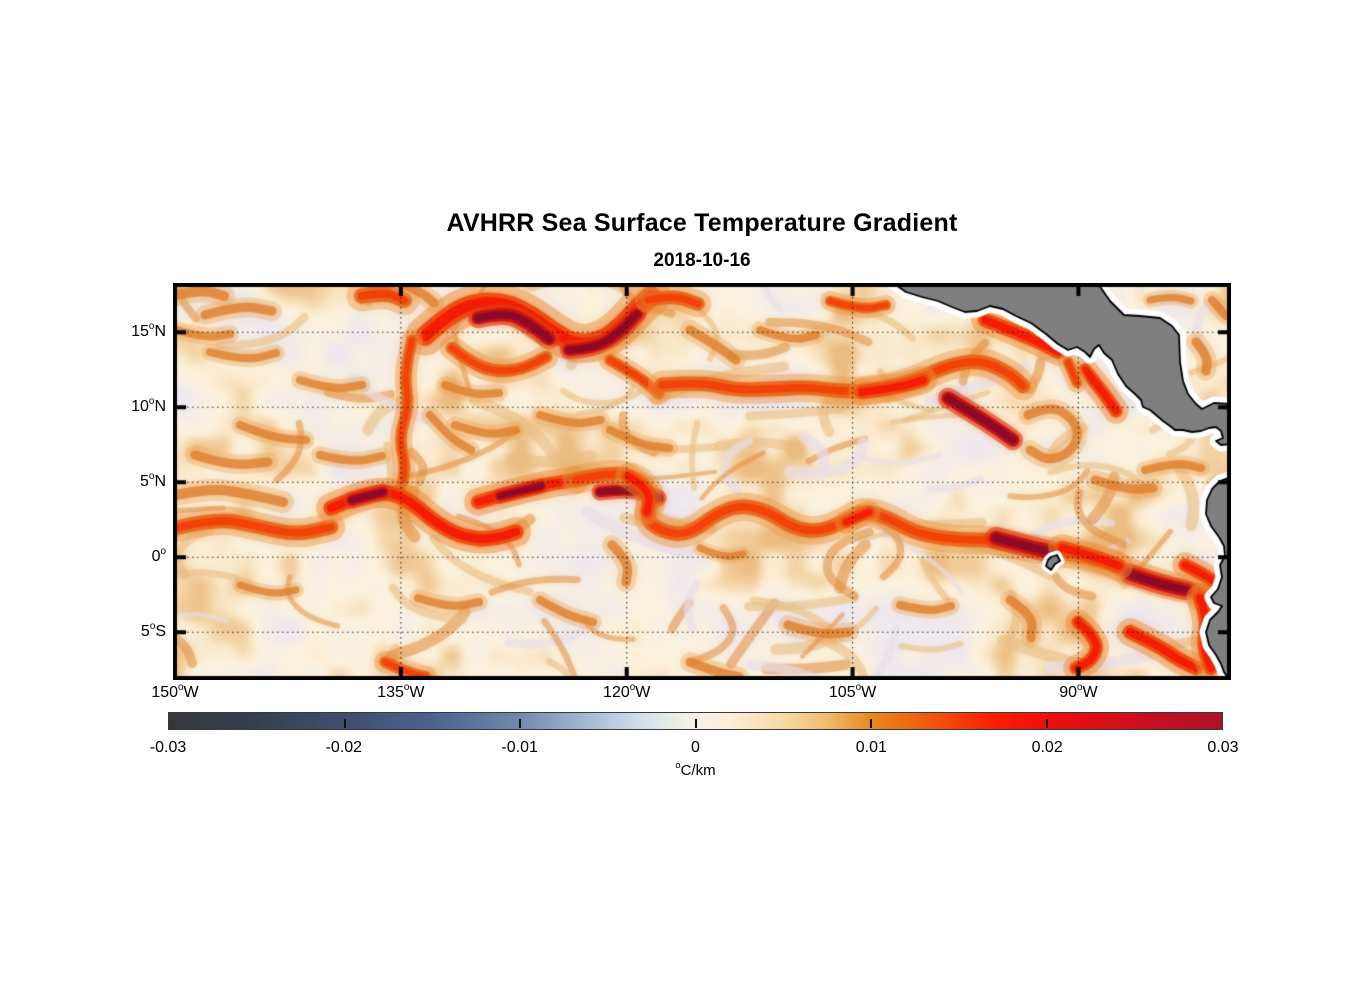 The height and width of the screenshot is (1000, 1356). What do you see at coordinates (153, 480) in the screenshot?
I see `y-tick-label: 5oN` at bounding box center [153, 480].